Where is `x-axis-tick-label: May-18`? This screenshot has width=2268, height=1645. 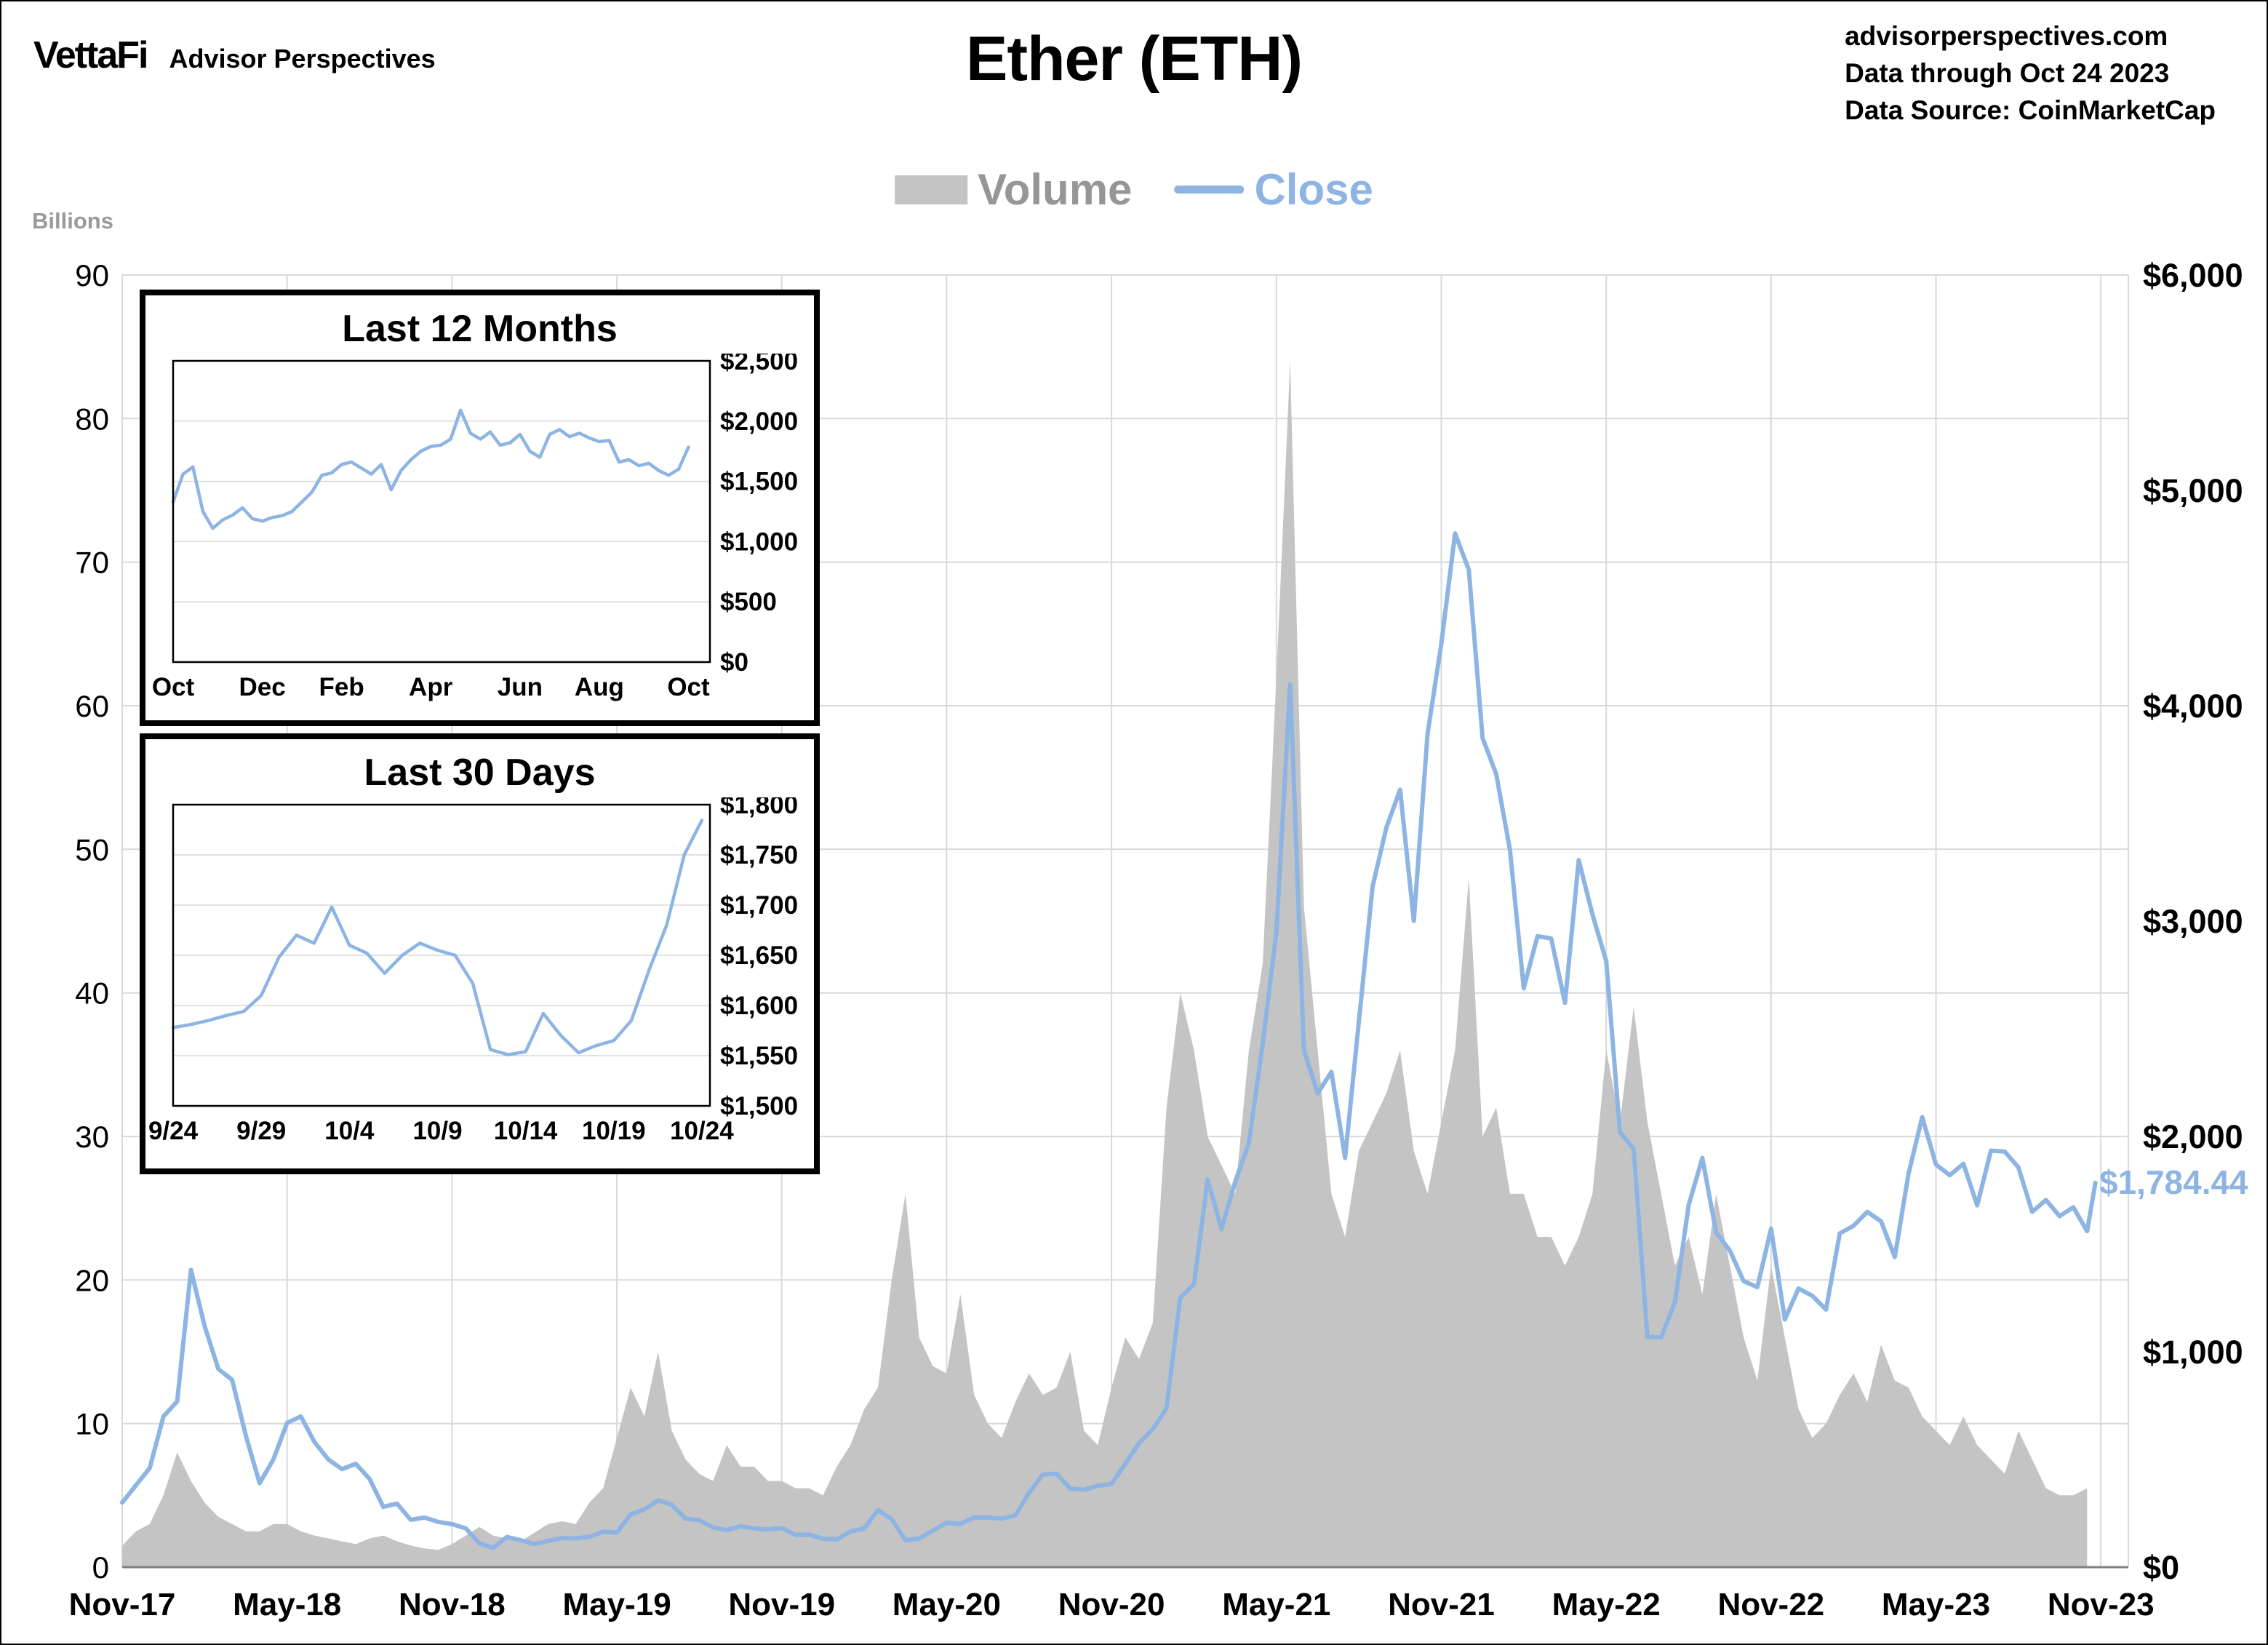
x-axis-tick-label: May-18 is located at coordinates (287, 1604).